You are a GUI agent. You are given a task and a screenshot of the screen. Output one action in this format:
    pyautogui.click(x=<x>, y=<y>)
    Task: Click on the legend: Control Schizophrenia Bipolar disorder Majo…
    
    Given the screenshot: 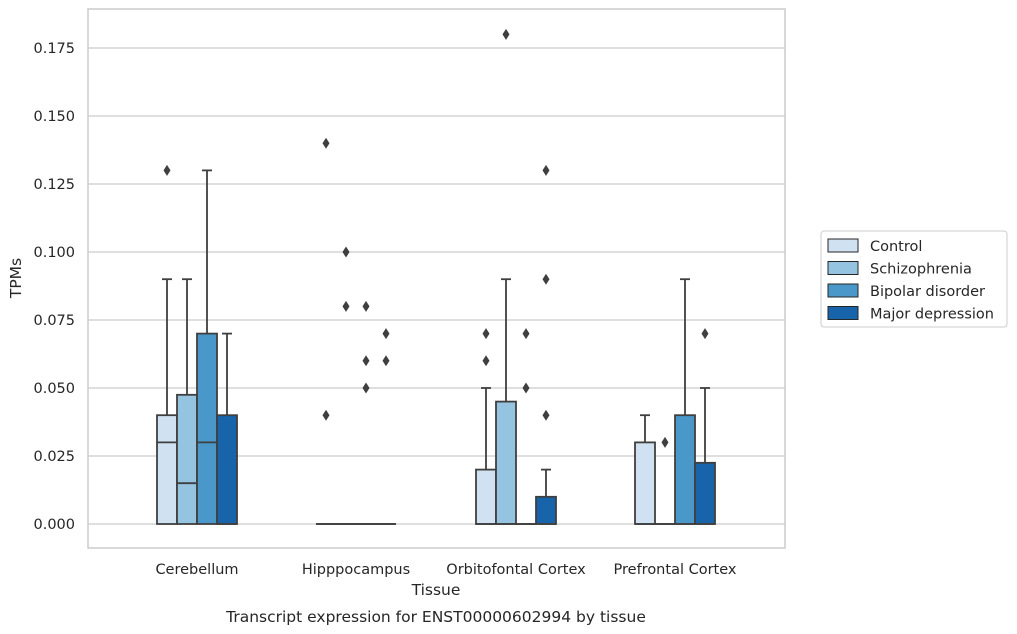 What is the action you would take?
    pyautogui.click(x=914, y=279)
    